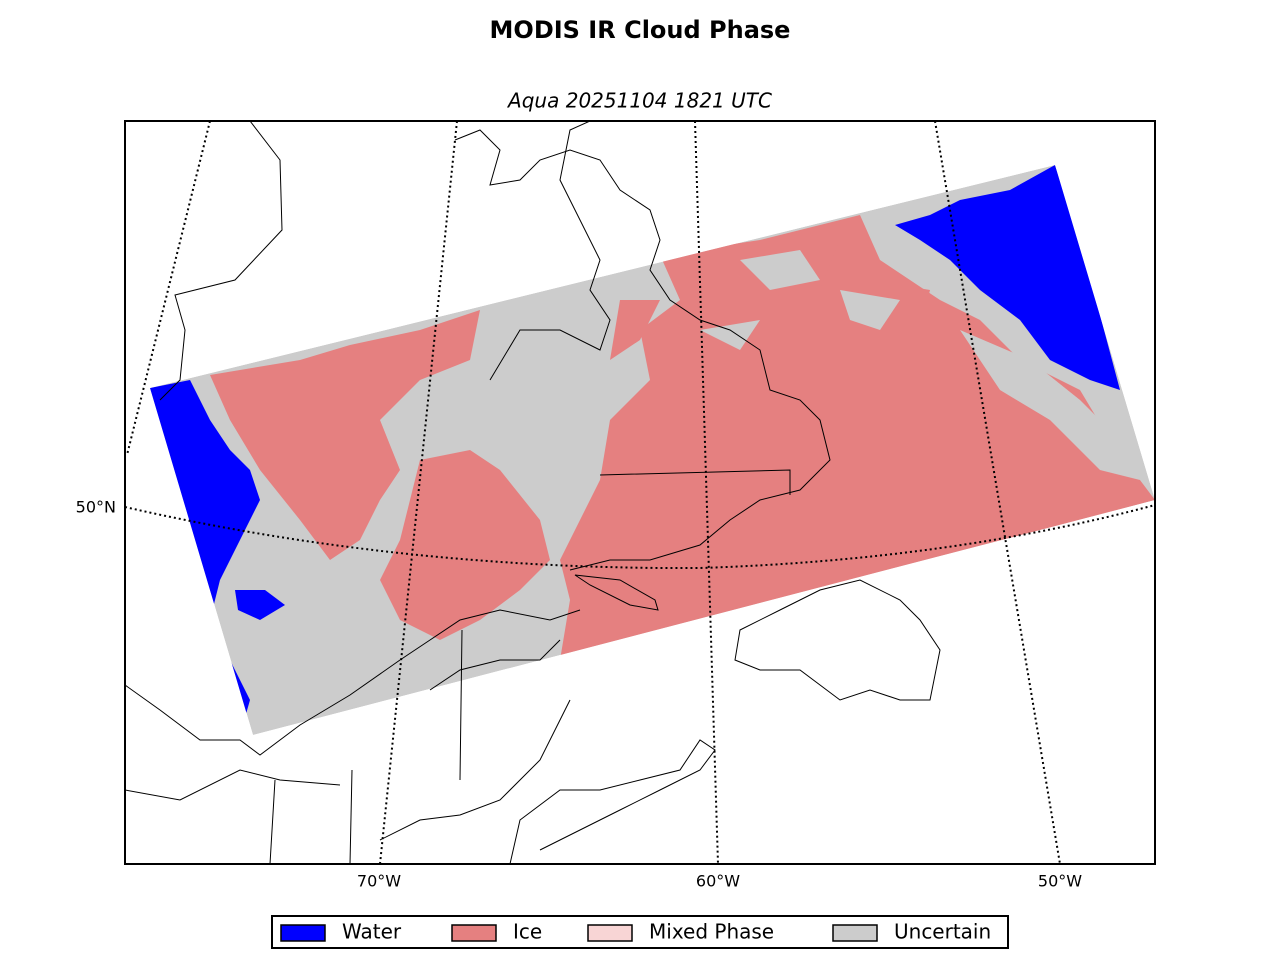  I want to click on lon-label: 60°W, so click(718, 881).